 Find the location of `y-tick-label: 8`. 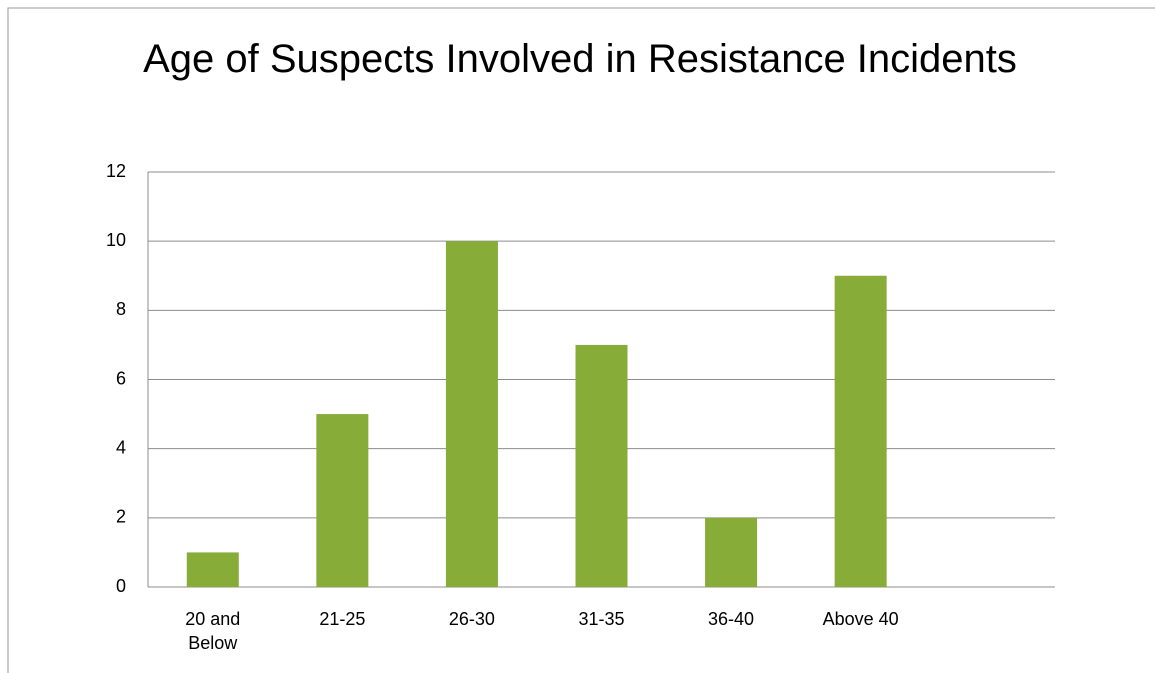

y-tick-label: 8 is located at coordinates (121, 309).